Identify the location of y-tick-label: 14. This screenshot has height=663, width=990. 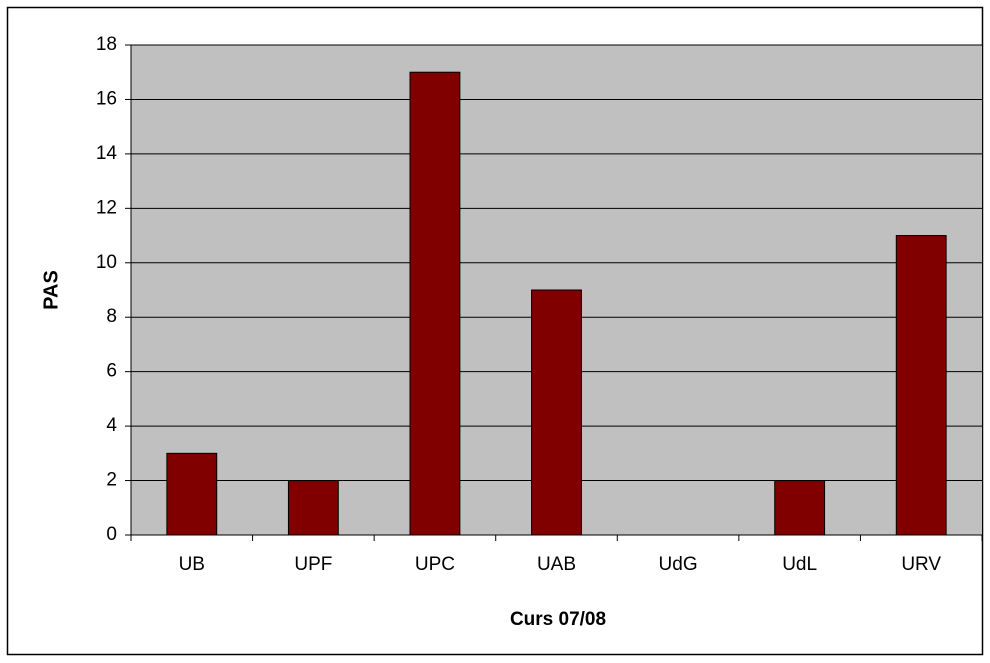
(107, 153).